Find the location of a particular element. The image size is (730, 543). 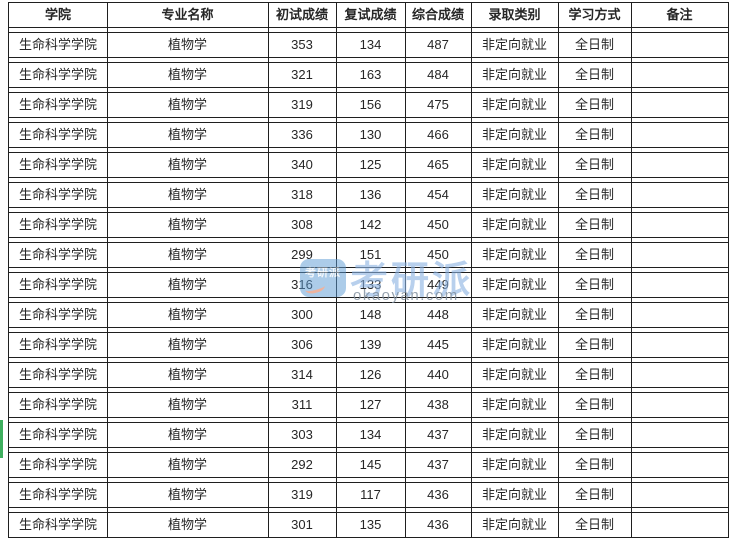

header-admission-category: 录取类别 is located at coordinates (514, 14).